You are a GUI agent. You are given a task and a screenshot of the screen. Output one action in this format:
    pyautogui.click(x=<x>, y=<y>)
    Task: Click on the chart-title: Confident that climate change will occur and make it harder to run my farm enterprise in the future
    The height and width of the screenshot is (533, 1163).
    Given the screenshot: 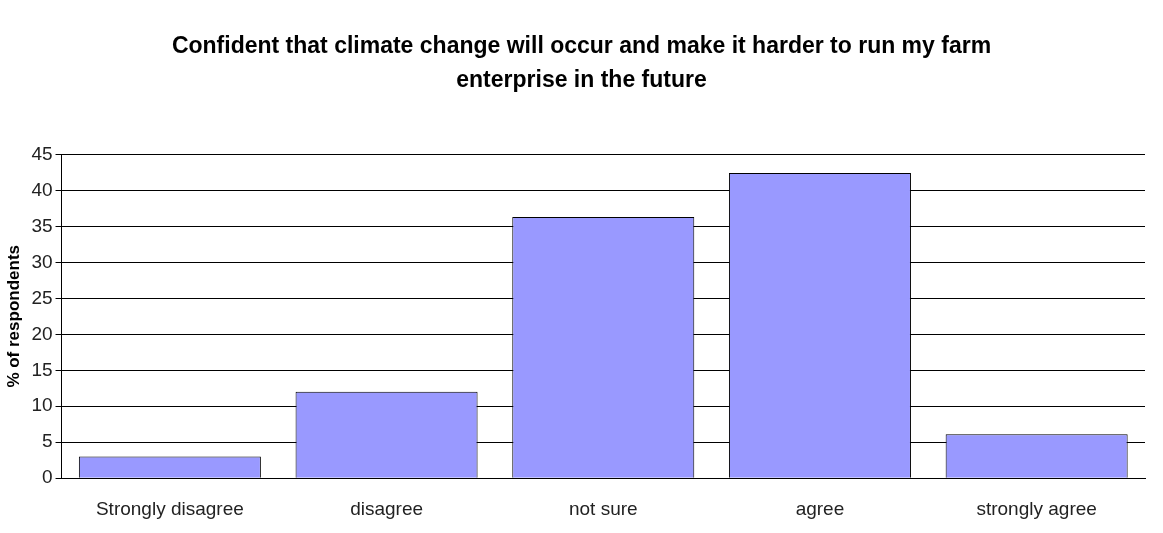 What is the action you would take?
    pyautogui.click(x=581, y=62)
    